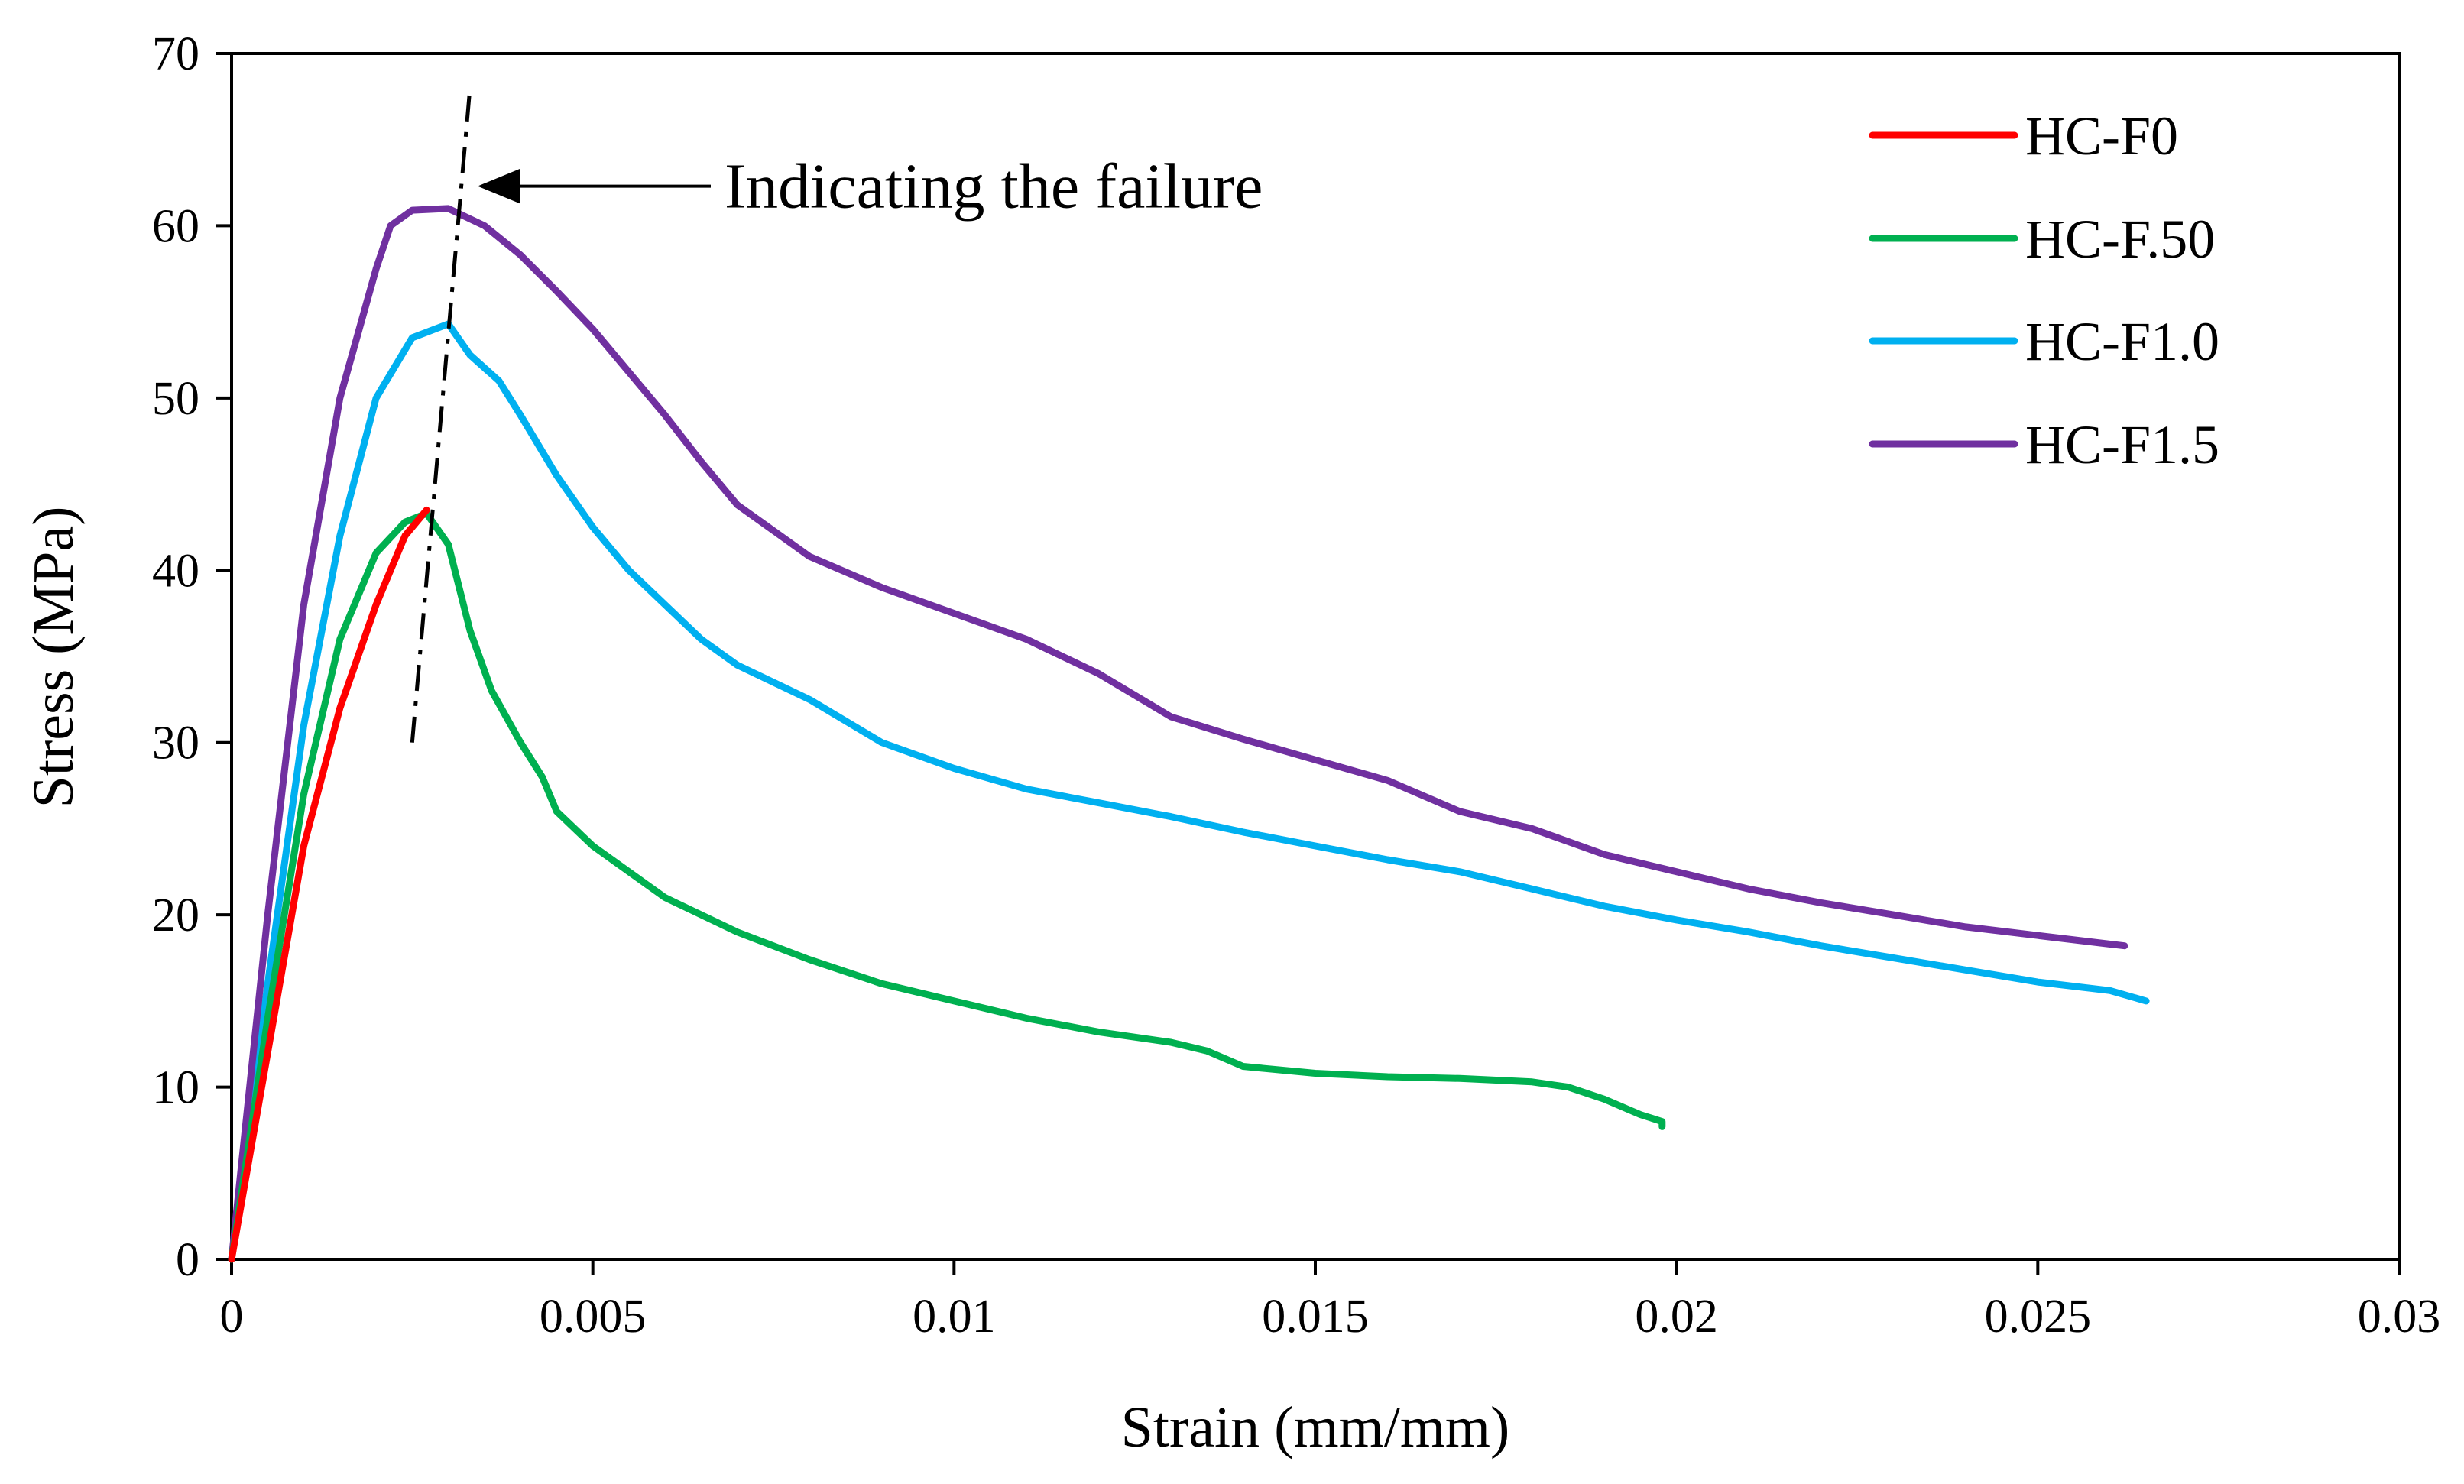  Describe the element at coordinates (175, 54) in the screenshot. I see `y-tick-label: 70` at that location.